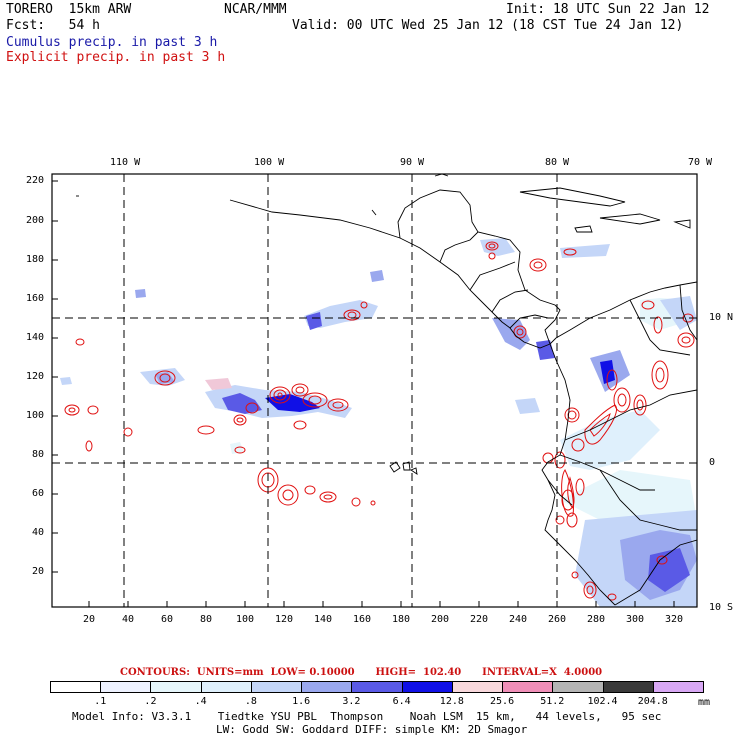  Describe the element at coordinates (38, 571) in the screenshot. I see `y-tick-label: 20` at that location.